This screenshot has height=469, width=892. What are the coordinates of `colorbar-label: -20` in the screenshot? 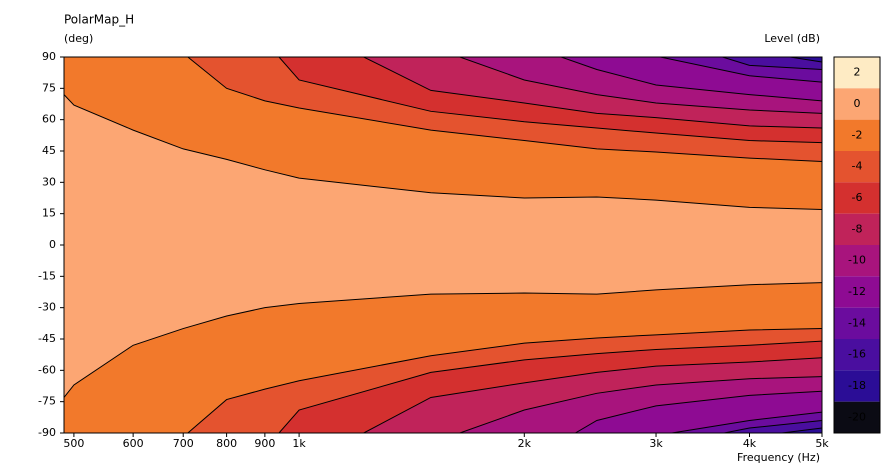 It's located at (857, 416).